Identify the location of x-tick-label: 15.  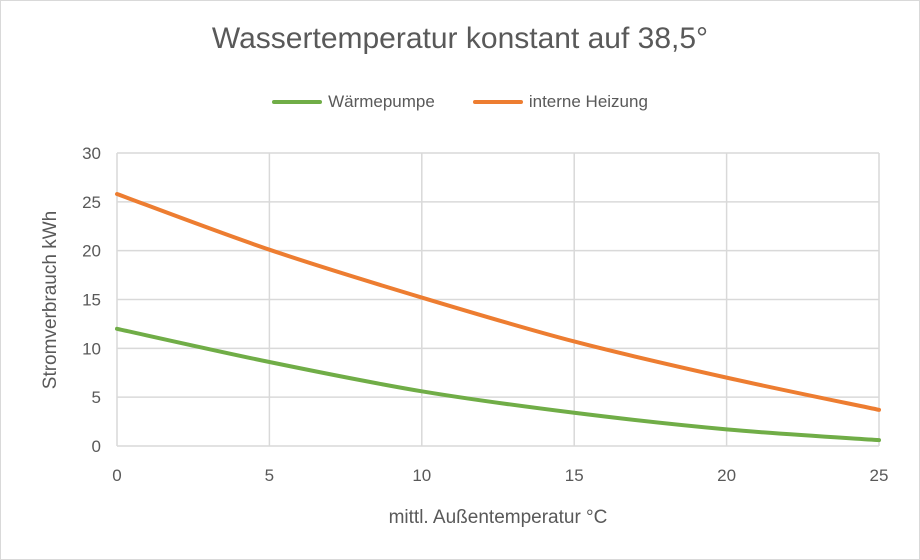
(574, 475).